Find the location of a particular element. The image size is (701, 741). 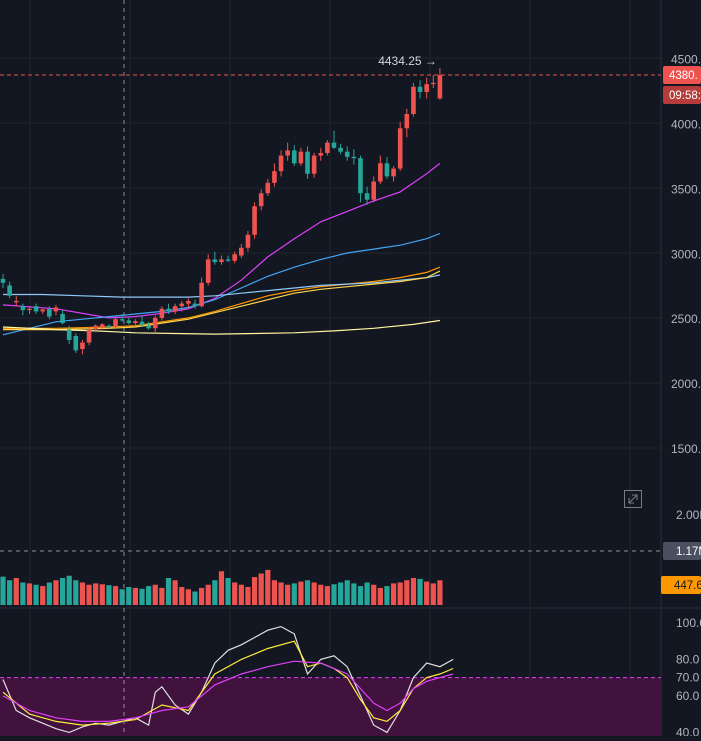

rsi-lines is located at coordinates (228, 679).